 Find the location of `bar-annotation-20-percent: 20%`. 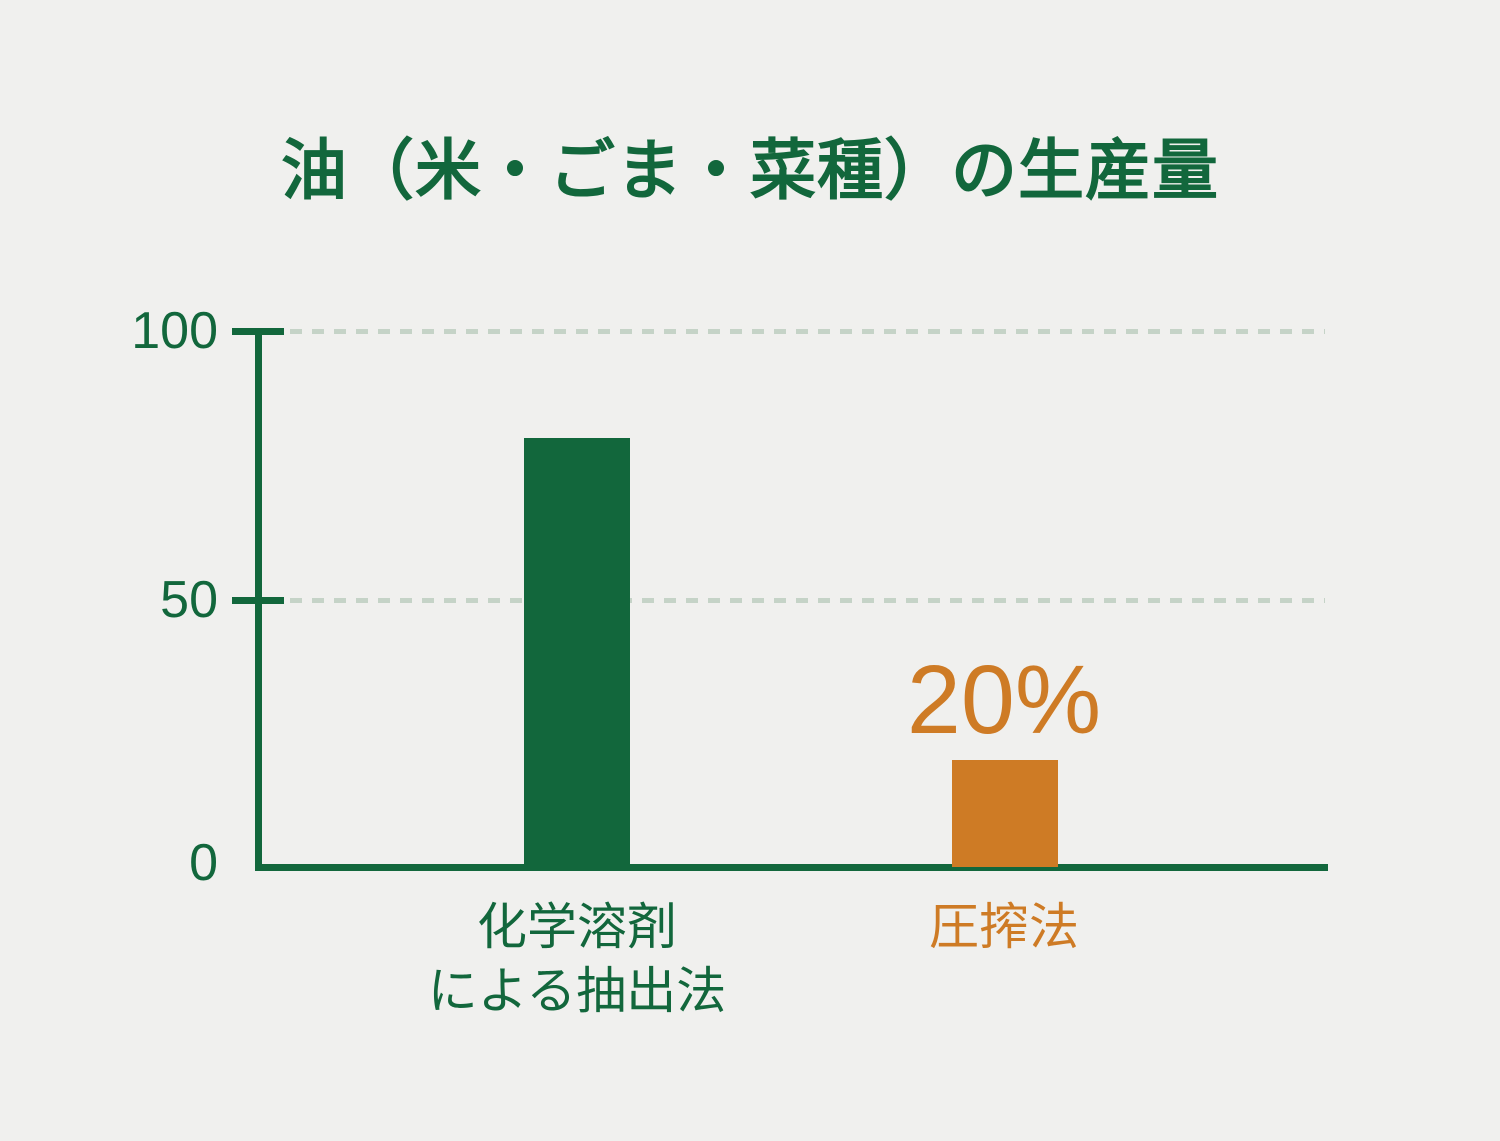

bar-annotation-20-percent: 20% is located at coordinates (1004, 699).